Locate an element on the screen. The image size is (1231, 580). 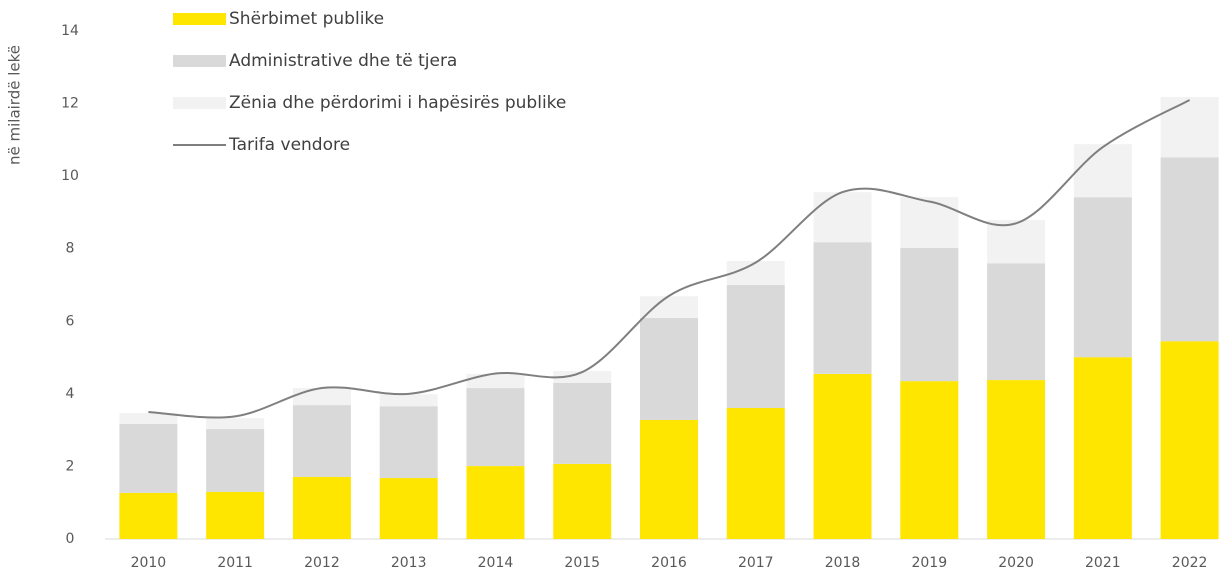
legend-label: Administrative dhe të tjera is located at coordinates (343, 61).